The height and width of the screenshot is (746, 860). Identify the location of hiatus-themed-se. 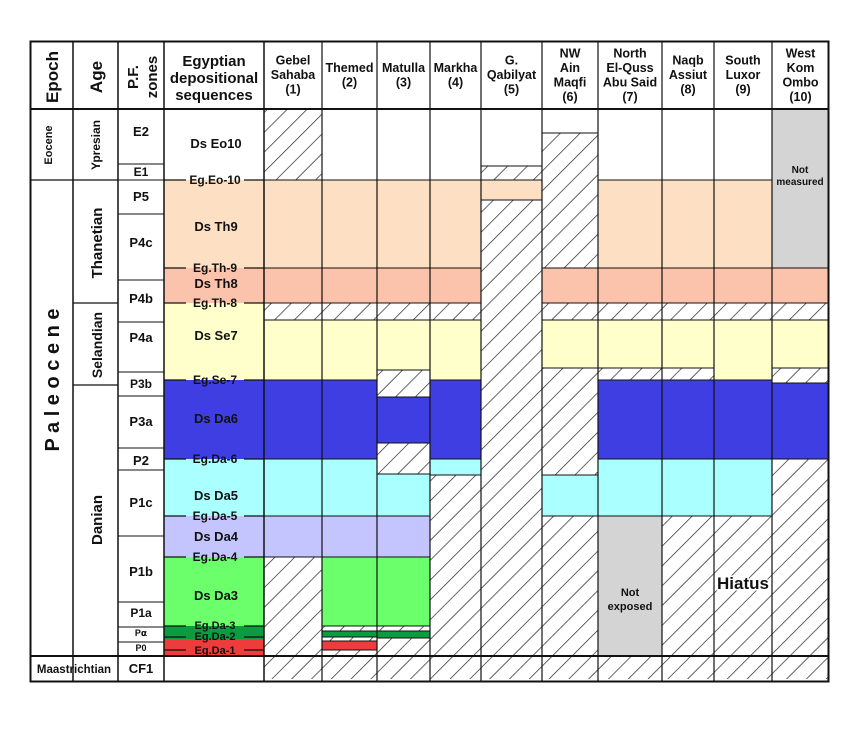
(349, 311).